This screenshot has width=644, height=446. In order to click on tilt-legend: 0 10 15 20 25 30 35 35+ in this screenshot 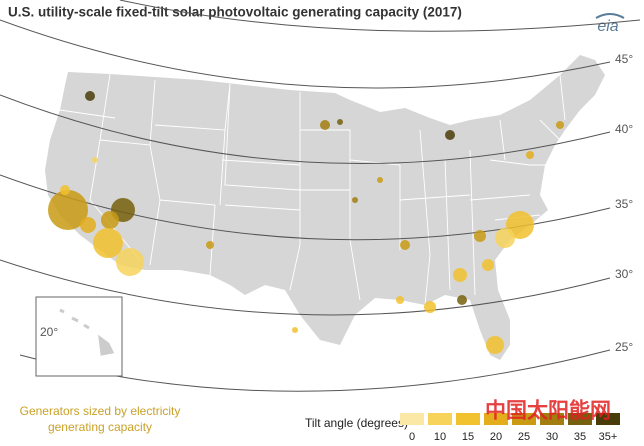, I will do `click(510, 428)`.